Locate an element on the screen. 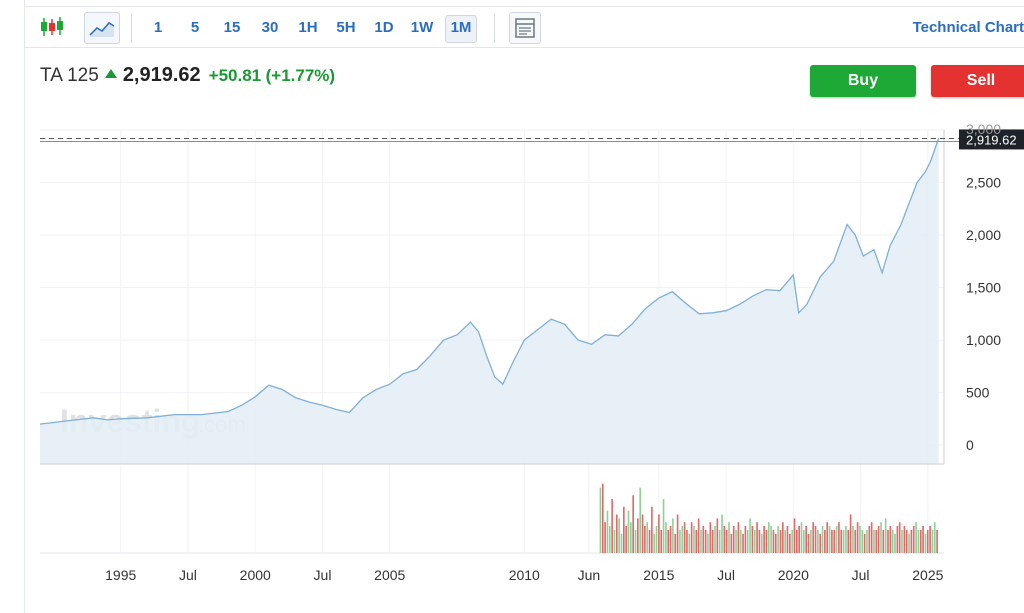 The height and width of the screenshot is (613, 1024). interval-15: 15 is located at coordinates (232, 27).